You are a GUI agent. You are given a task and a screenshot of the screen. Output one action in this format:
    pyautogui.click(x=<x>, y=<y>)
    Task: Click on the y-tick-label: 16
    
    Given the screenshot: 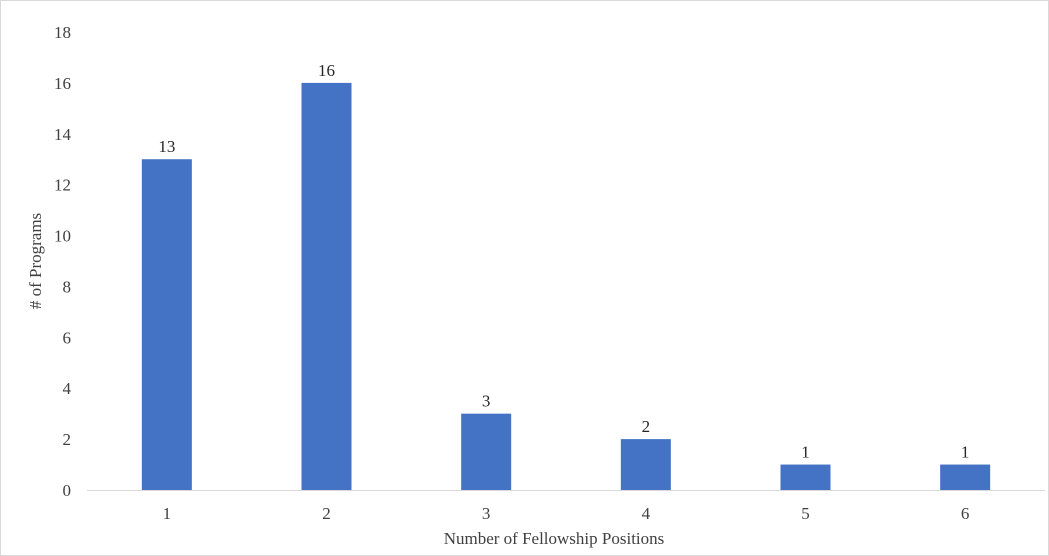 What is the action you would take?
    pyautogui.click(x=62, y=83)
    